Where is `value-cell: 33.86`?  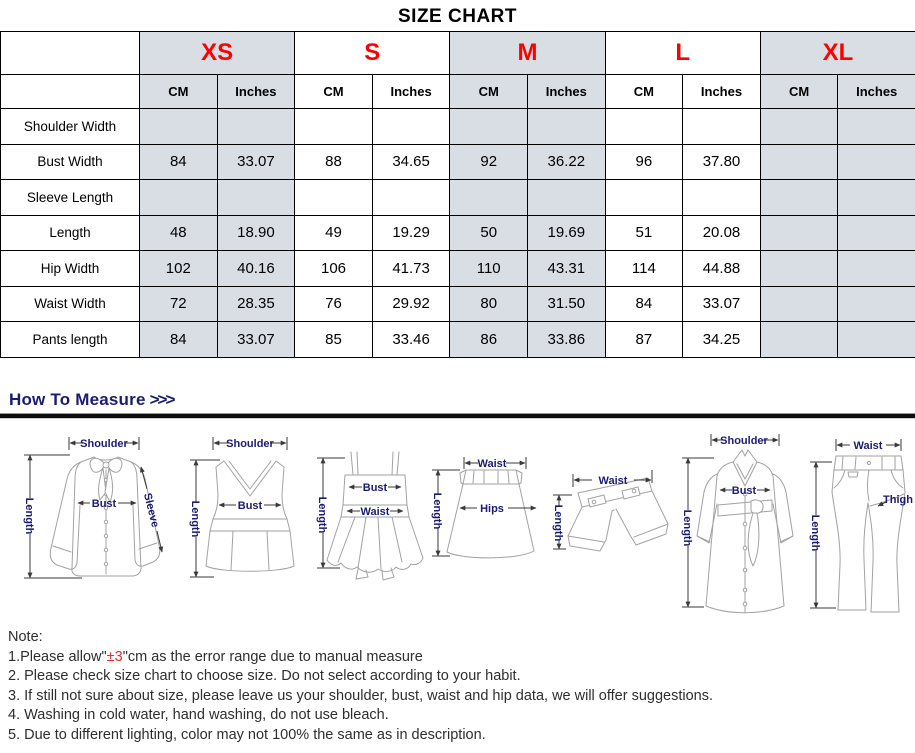 value-cell: 33.86 is located at coordinates (566, 339).